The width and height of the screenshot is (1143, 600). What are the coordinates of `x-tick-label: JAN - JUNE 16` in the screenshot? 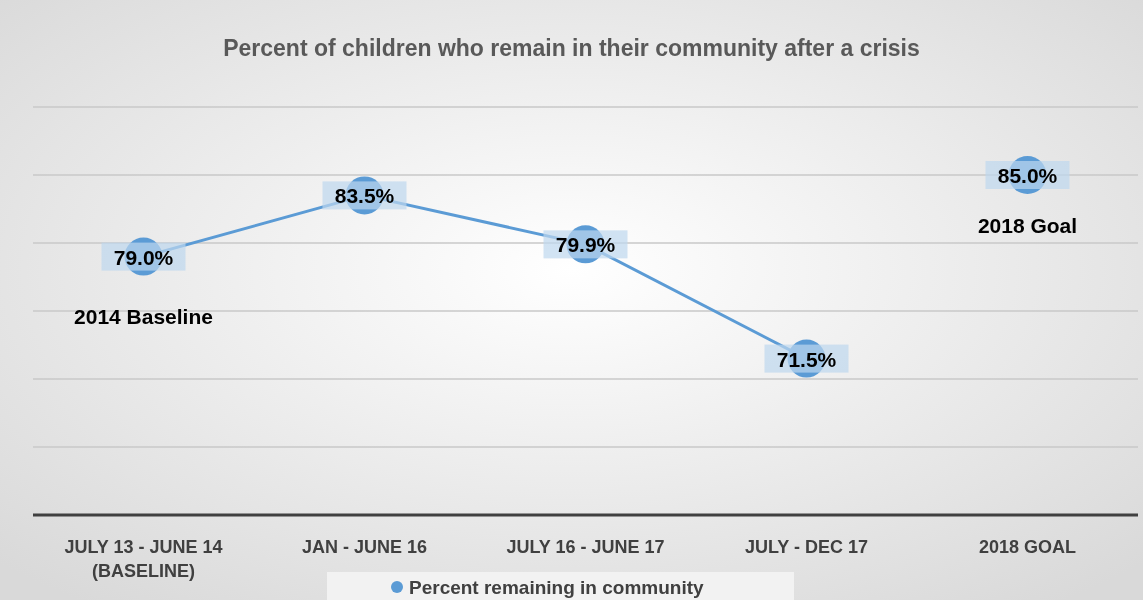 It's located at (364, 547).